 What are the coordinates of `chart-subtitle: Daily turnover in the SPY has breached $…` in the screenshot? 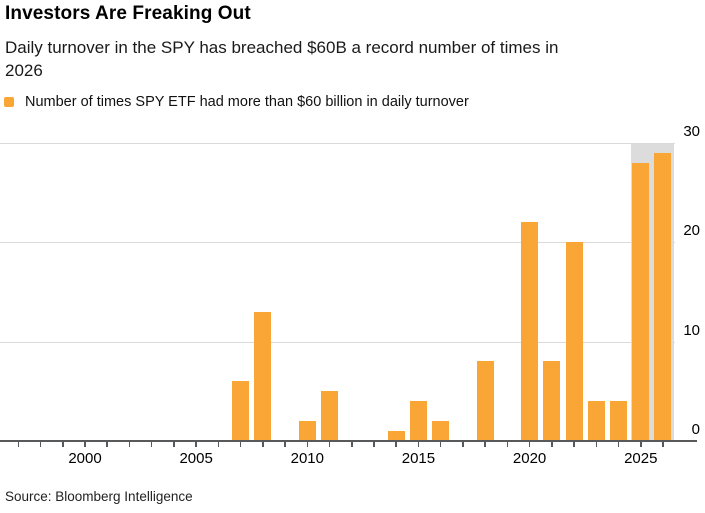 It's located at (282, 59).